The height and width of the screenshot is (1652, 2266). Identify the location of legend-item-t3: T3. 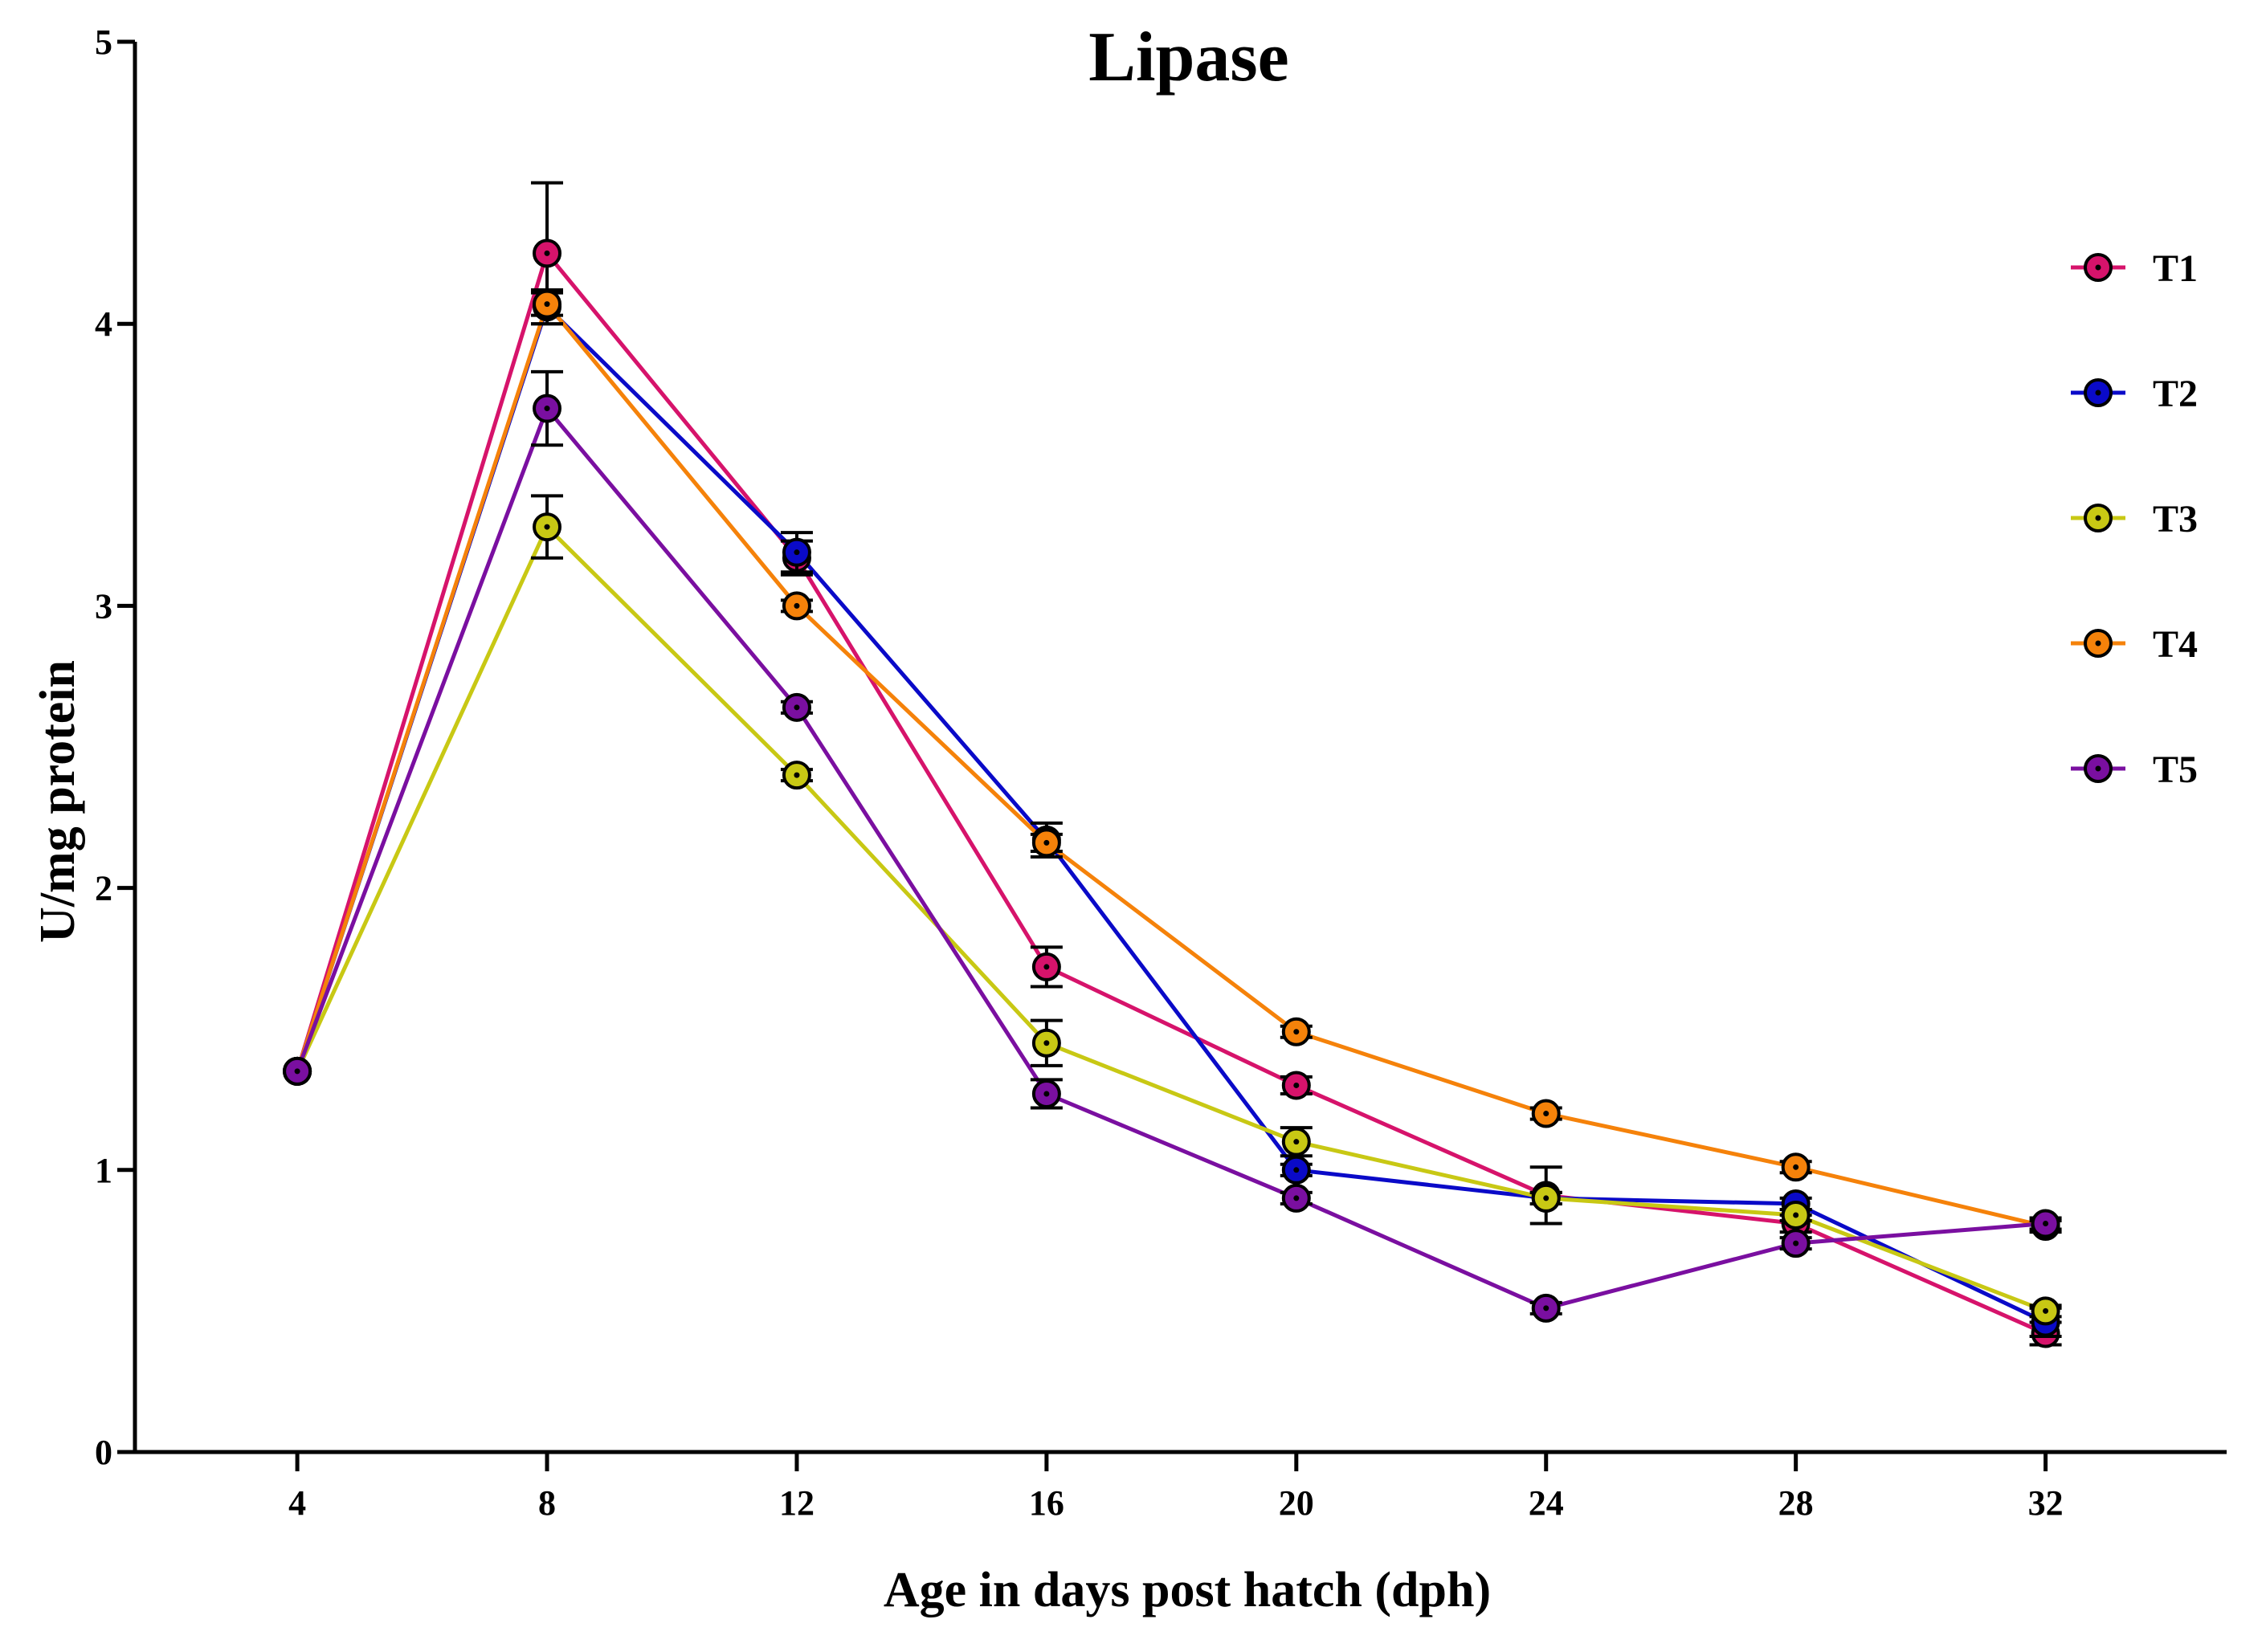
(2135, 519).